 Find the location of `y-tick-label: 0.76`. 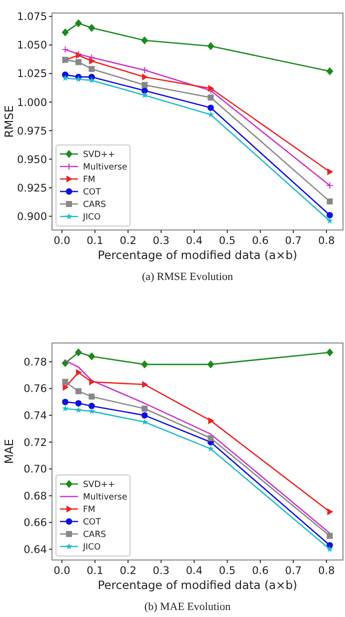

y-tick-label: 0.76 is located at coordinates (36, 389).